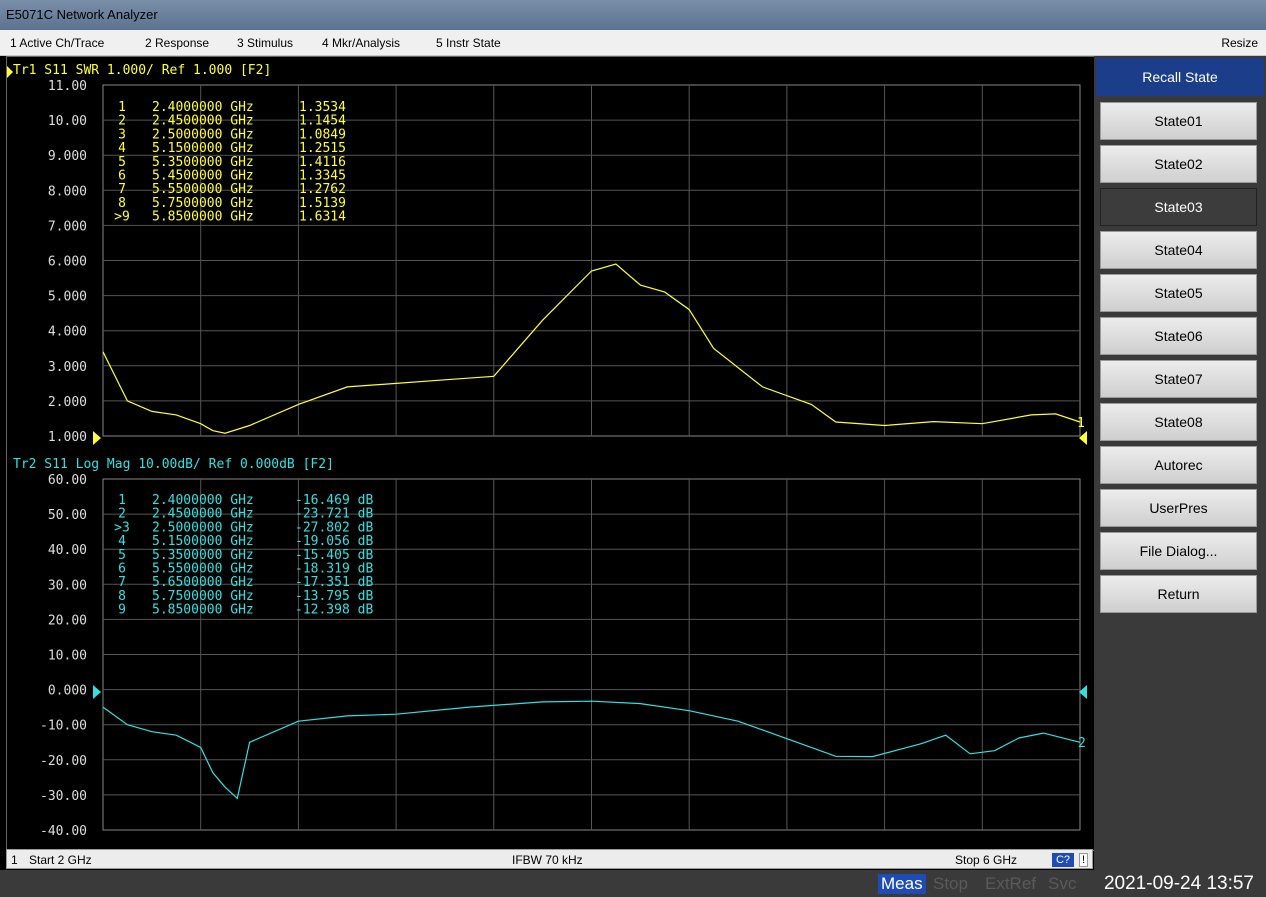 The image size is (1266, 897). I want to click on marker-value: 1.6314, so click(322, 217).